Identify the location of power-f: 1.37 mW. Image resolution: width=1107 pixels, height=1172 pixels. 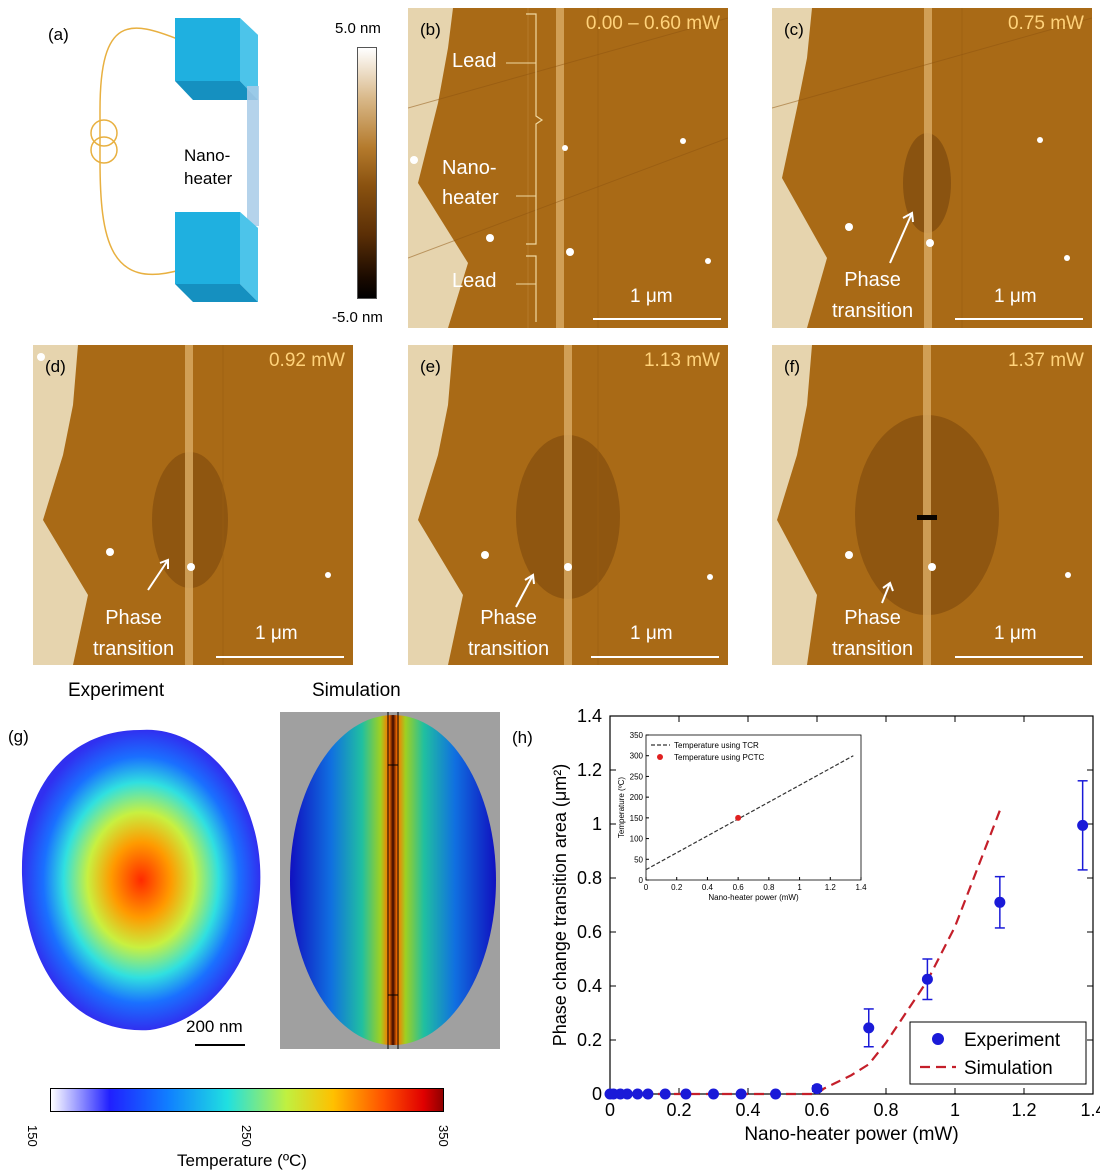
(1045, 360).